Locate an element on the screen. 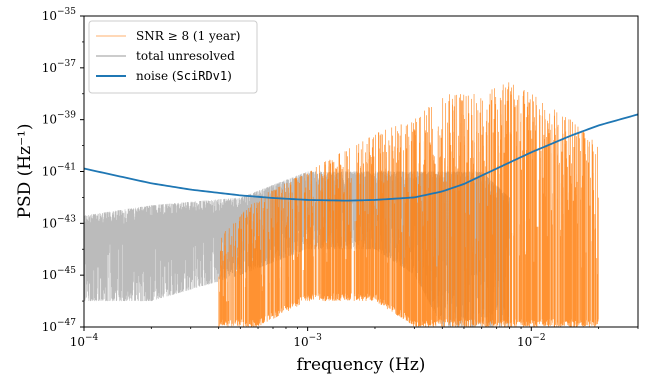  y-tick-label: 10−41 is located at coordinates (59, 171).